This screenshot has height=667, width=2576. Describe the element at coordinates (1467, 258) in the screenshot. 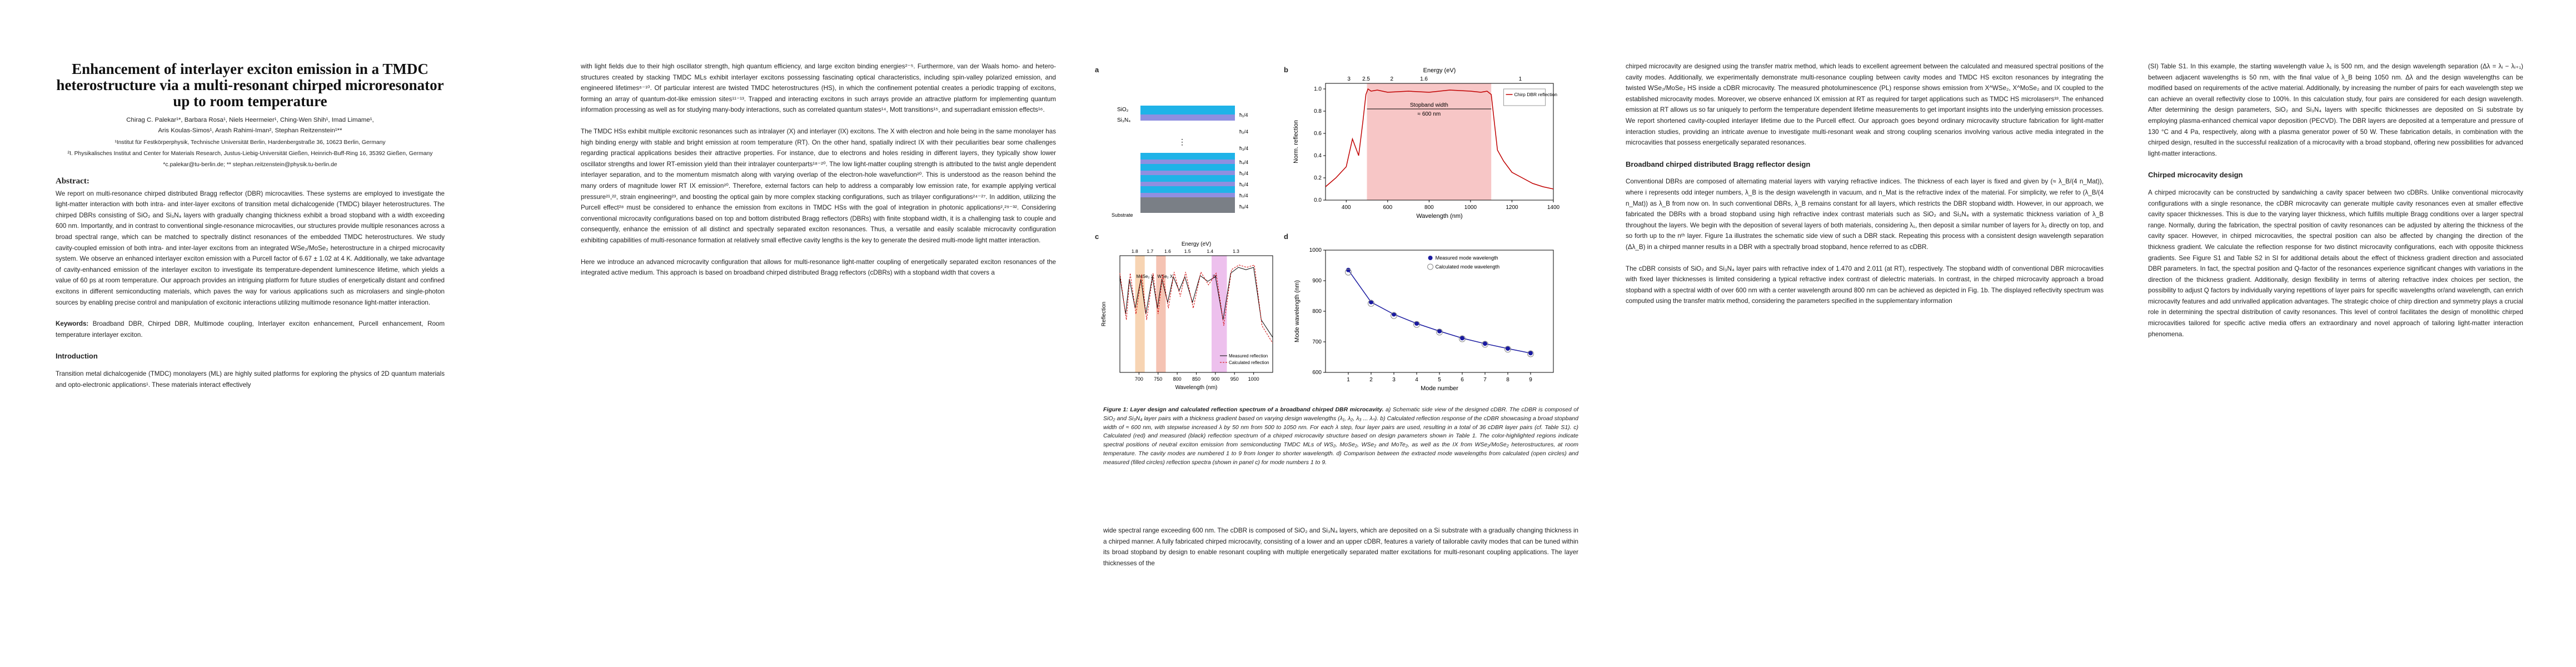

I see `legend-label: Measured mode wavelength` at that location.